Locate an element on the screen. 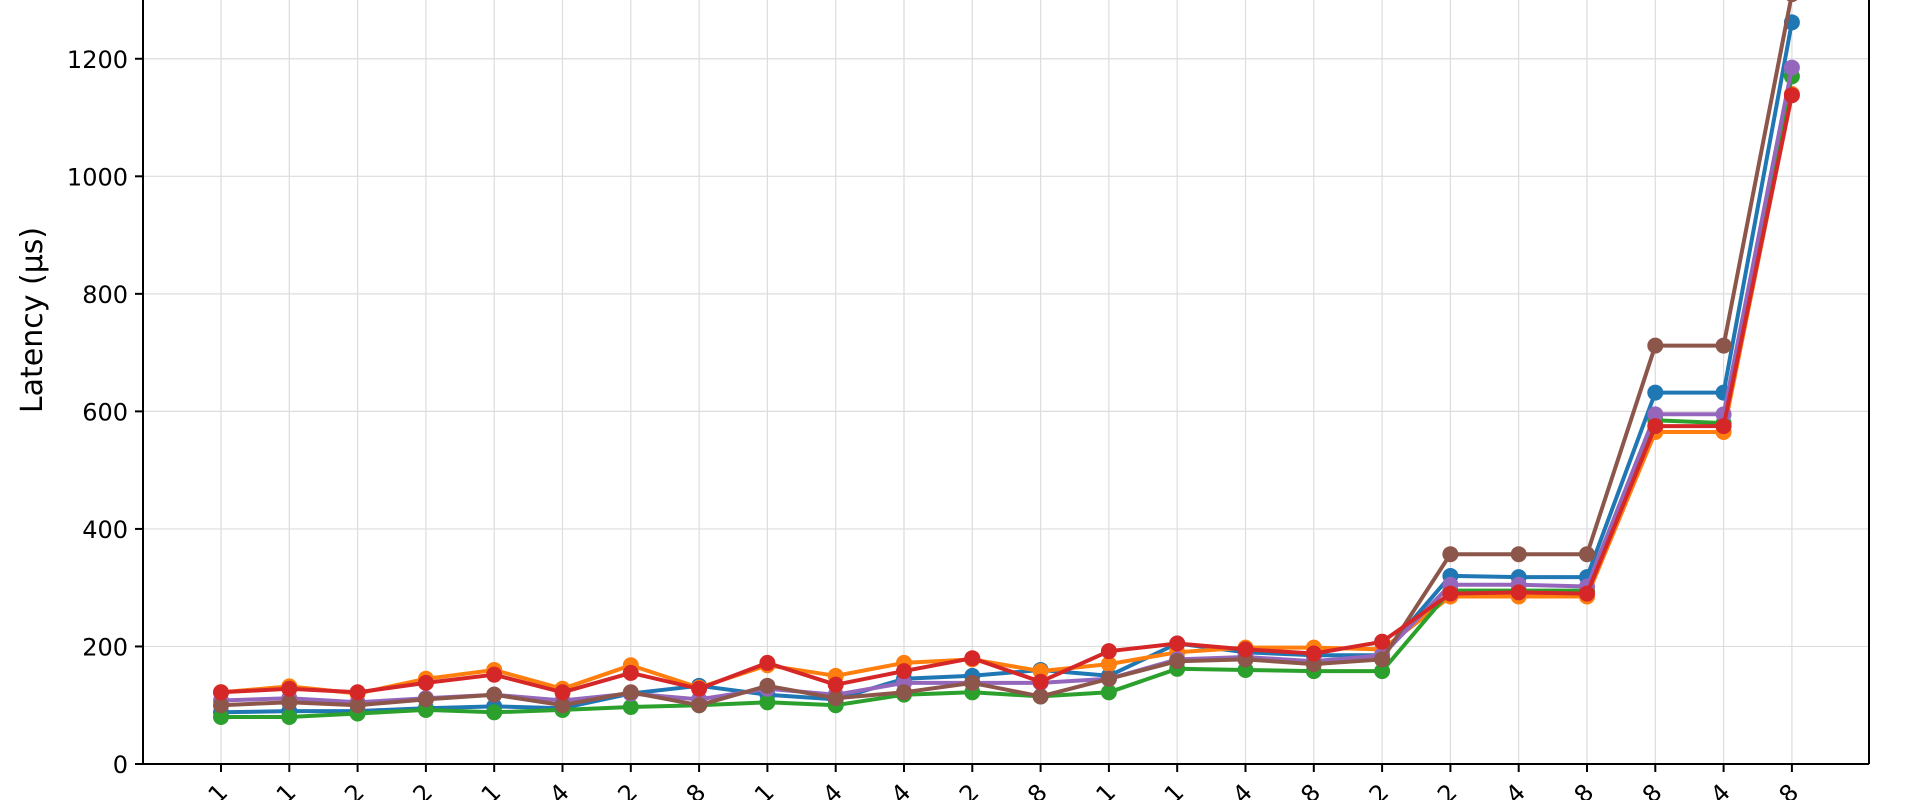  y-tick-label: 1000 is located at coordinates (97, 177).